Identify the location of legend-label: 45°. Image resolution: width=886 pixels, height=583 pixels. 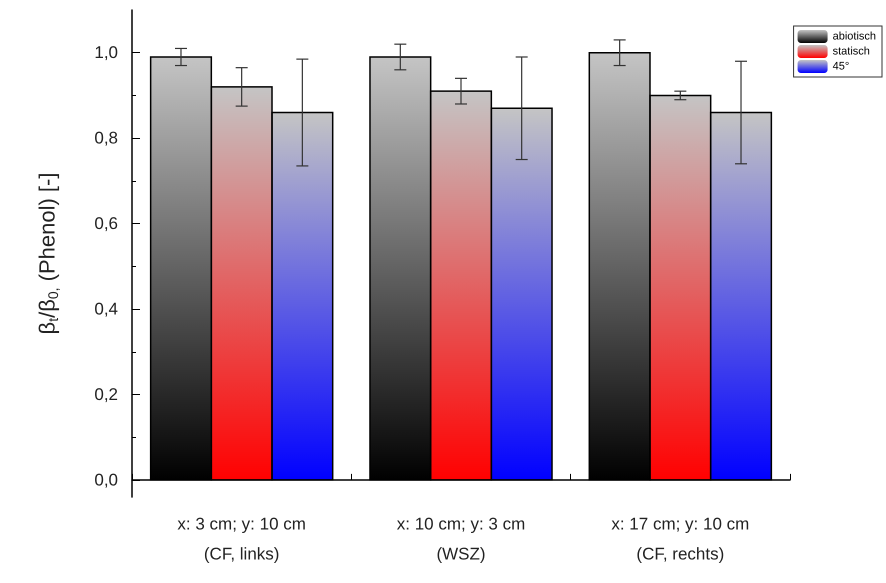
(841, 66).